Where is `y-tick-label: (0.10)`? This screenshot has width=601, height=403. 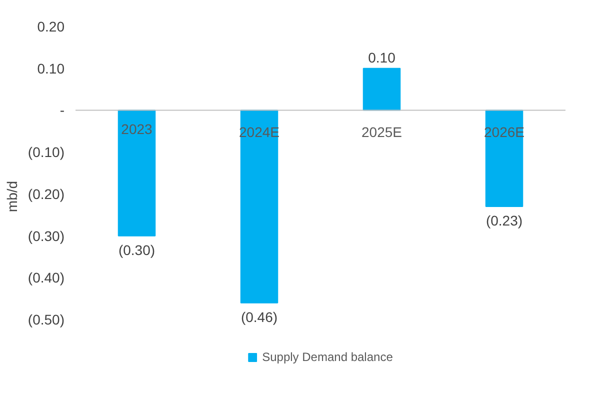 y-tick-label: (0.10) is located at coordinates (46, 152).